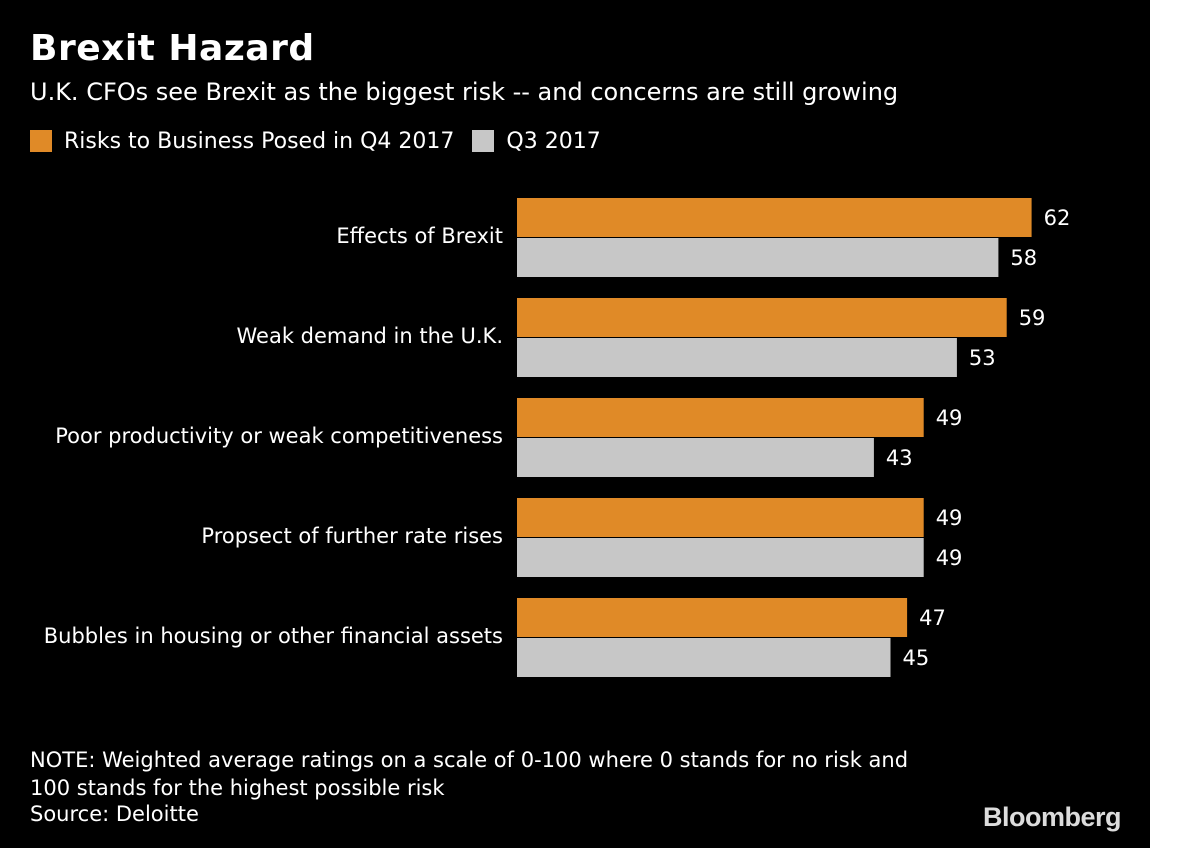 Image resolution: width=1200 pixels, height=848 pixels. What do you see at coordinates (704, 657) in the screenshot?
I see `bar-q3-bubbles-in-housing-or-other-financial-assets` at bounding box center [704, 657].